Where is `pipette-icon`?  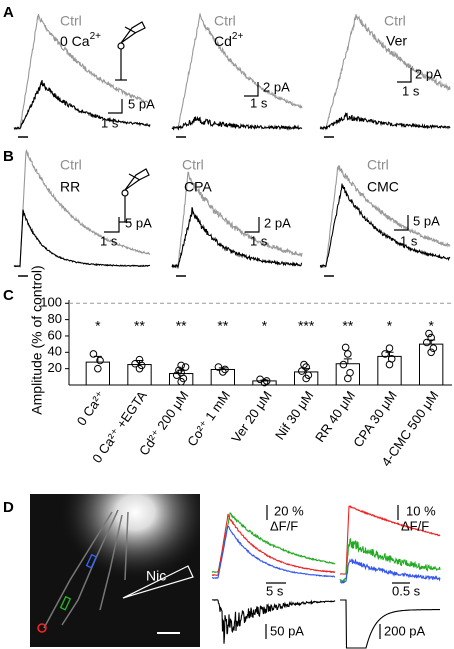 pipette-icon is located at coordinates (132, 122).